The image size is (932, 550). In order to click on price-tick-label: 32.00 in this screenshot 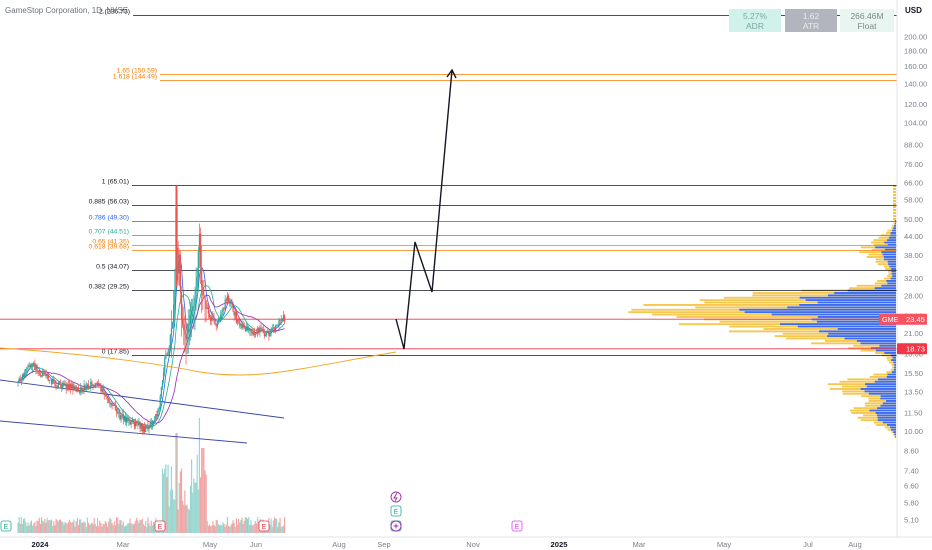, I will do `click(913, 278)`.